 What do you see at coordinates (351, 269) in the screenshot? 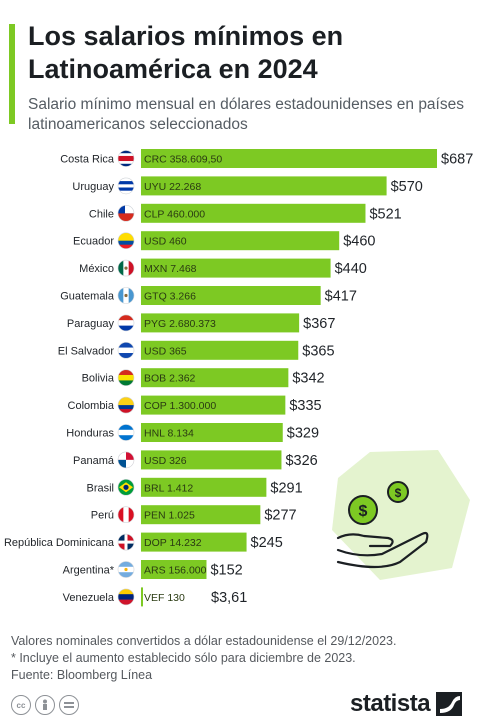
I see `value-label: $440` at bounding box center [351, 269].